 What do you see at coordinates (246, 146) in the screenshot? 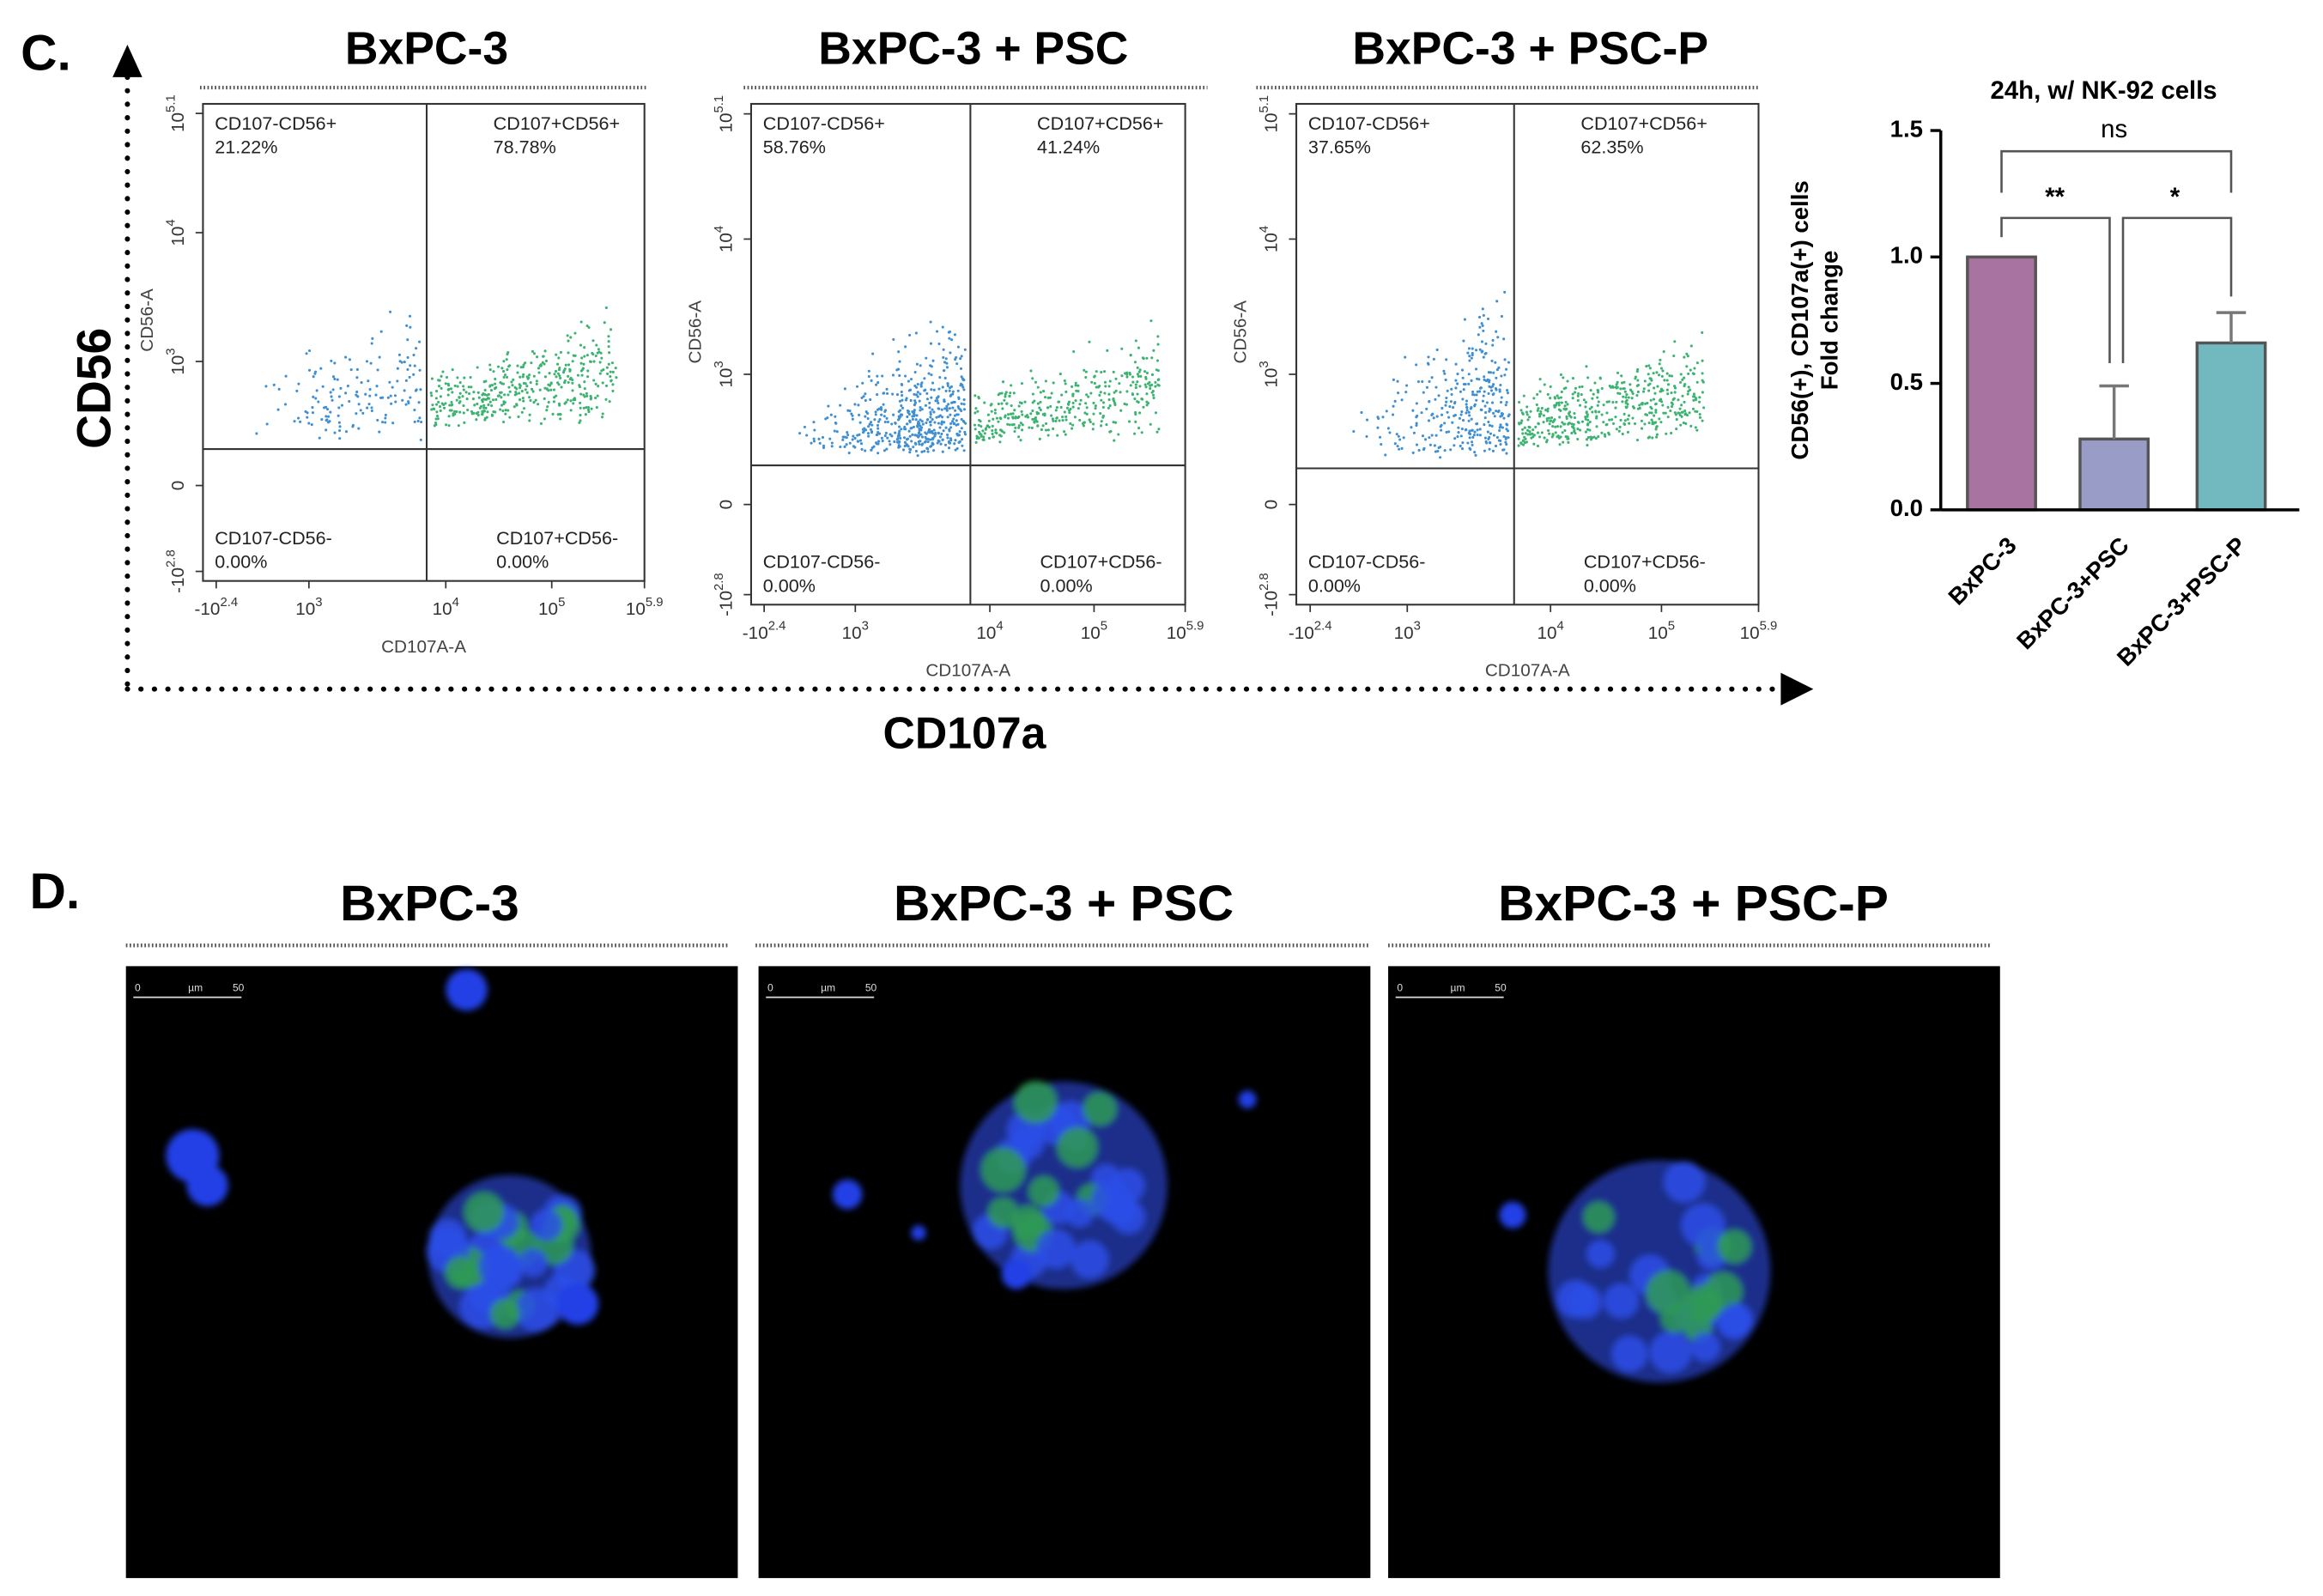
I see `quadrant-percent: 21.22%` at bounding box center [246, 146].